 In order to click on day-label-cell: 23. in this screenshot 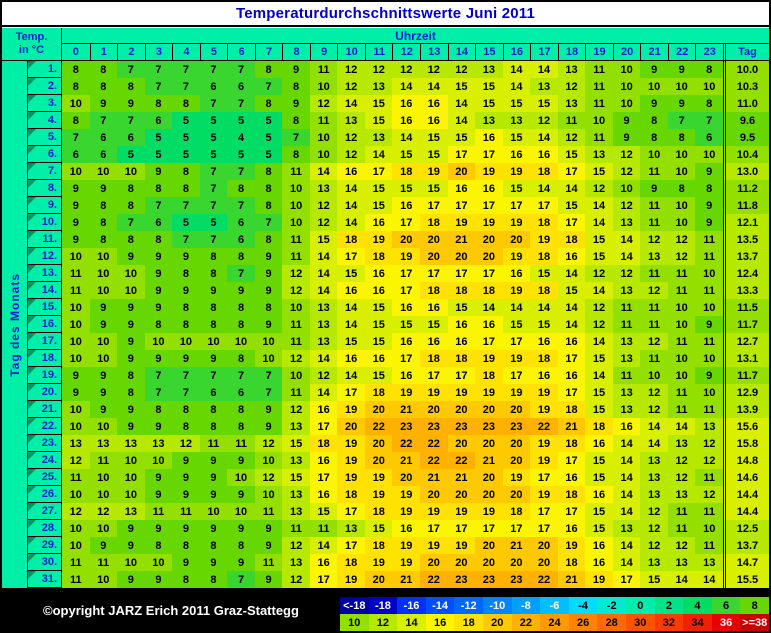, I will do `click(45, 443)`.